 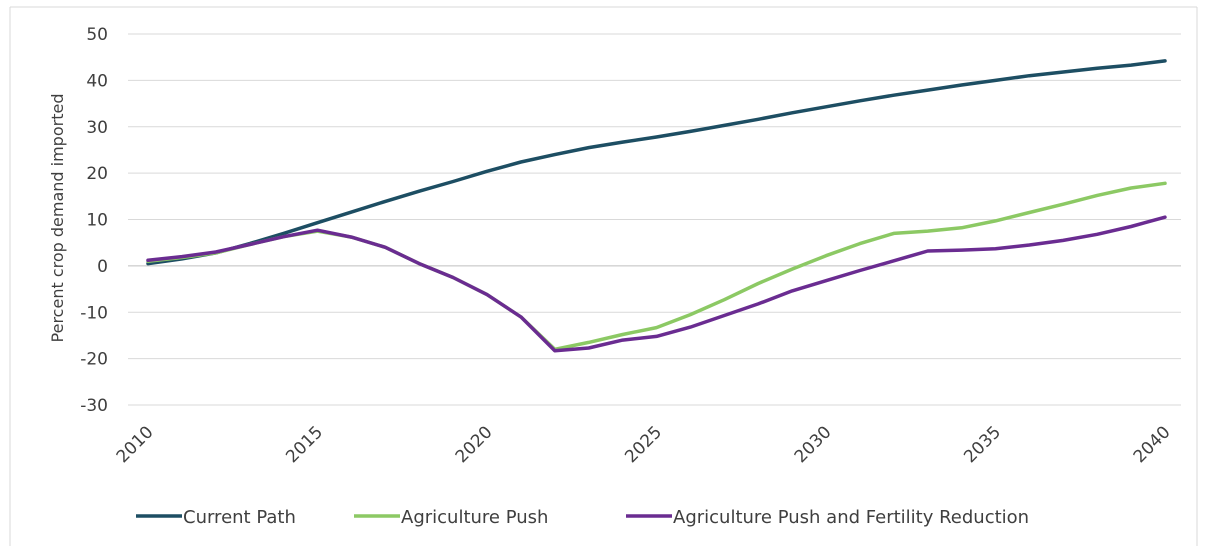 I want to click on y-tick-label: -10, so click(x=94, y=313).